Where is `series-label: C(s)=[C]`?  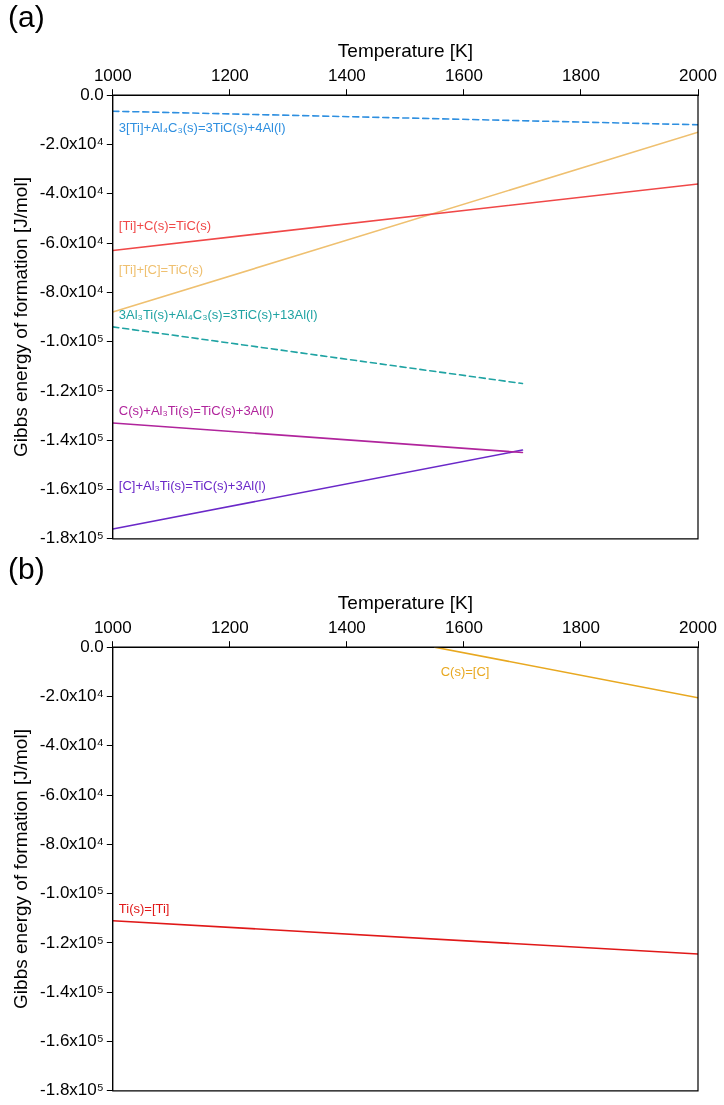
series-label: C(s)=[C] is located at coordinates (465, 672).